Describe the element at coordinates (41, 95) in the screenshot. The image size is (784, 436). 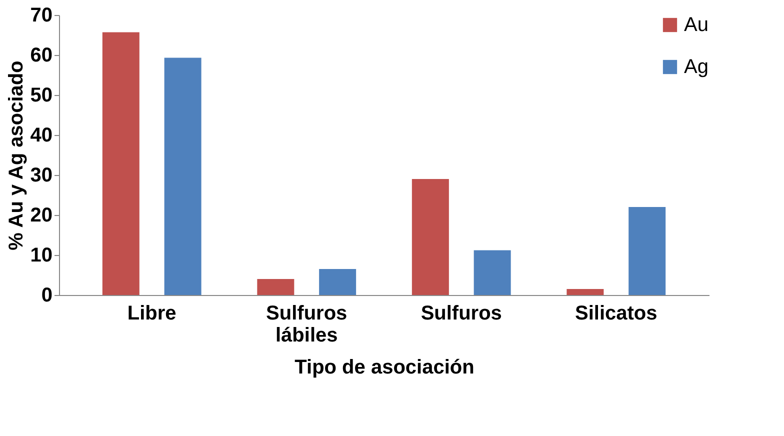
I see `y-tick-label: 50` at that location.